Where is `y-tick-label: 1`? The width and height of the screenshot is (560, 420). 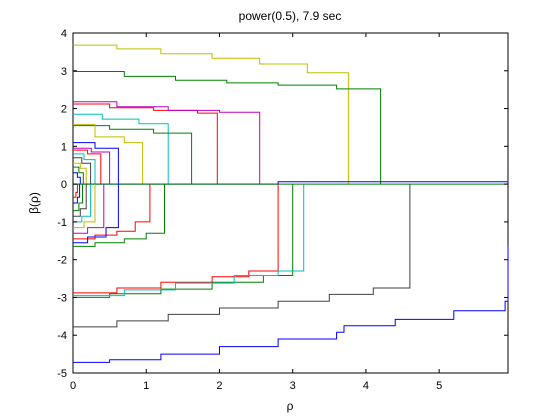 y-tick-label: 1 is located at coordinates (64, 147).